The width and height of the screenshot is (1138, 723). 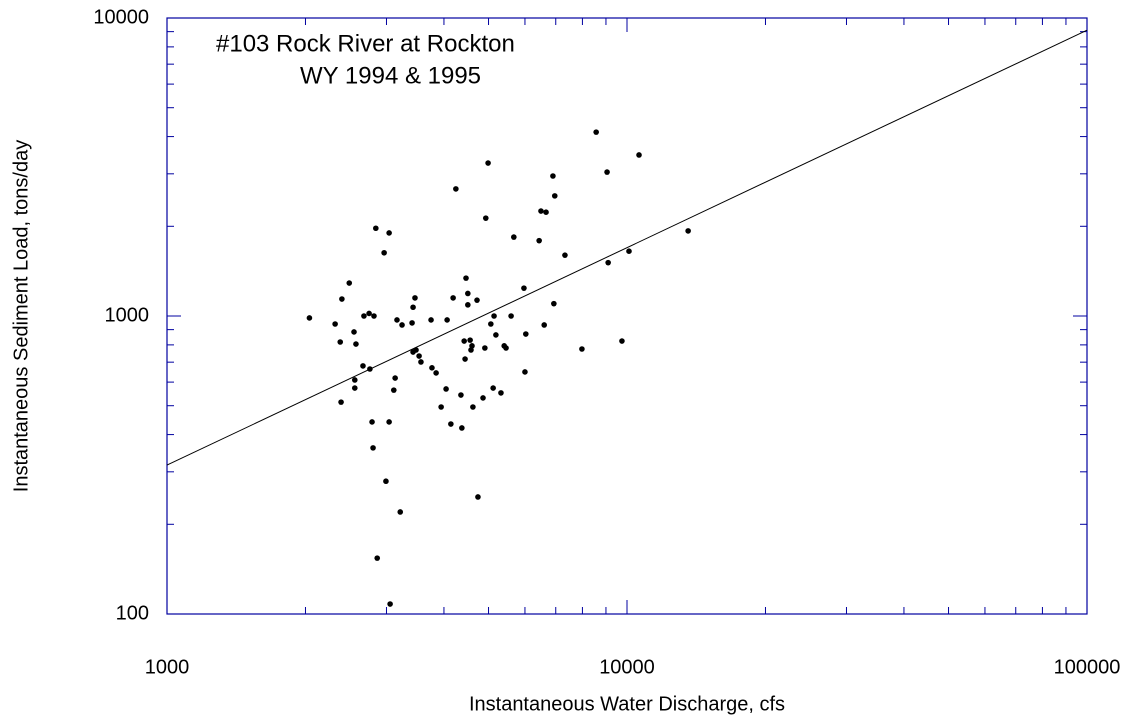 What do you see at coordinates (1087, 667) in the screenshot?
I see `x-tick-label: 100000` at bounding box center [1087, 667].